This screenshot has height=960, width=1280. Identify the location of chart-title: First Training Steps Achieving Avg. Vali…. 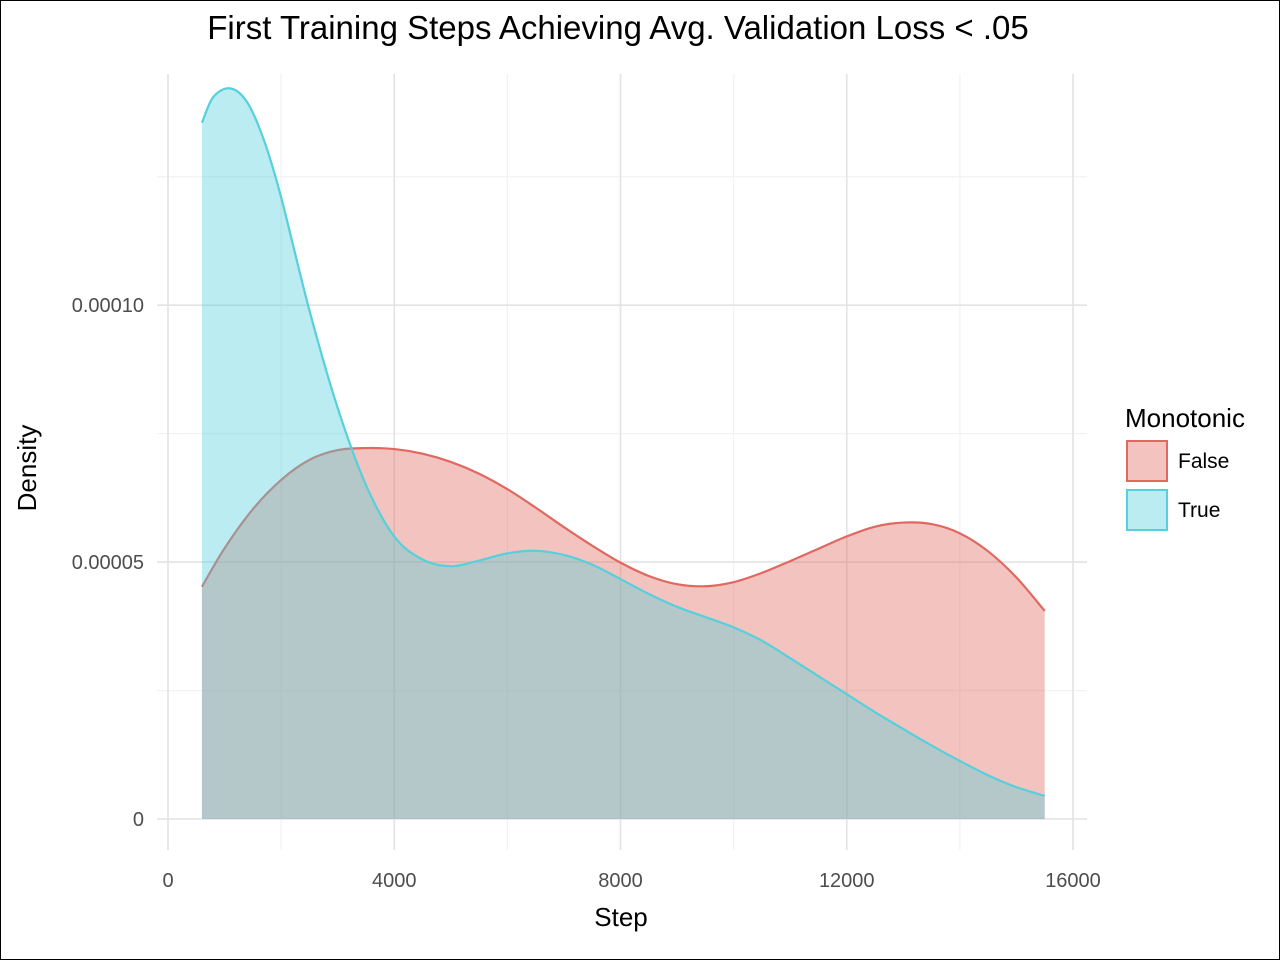
(618, 27).